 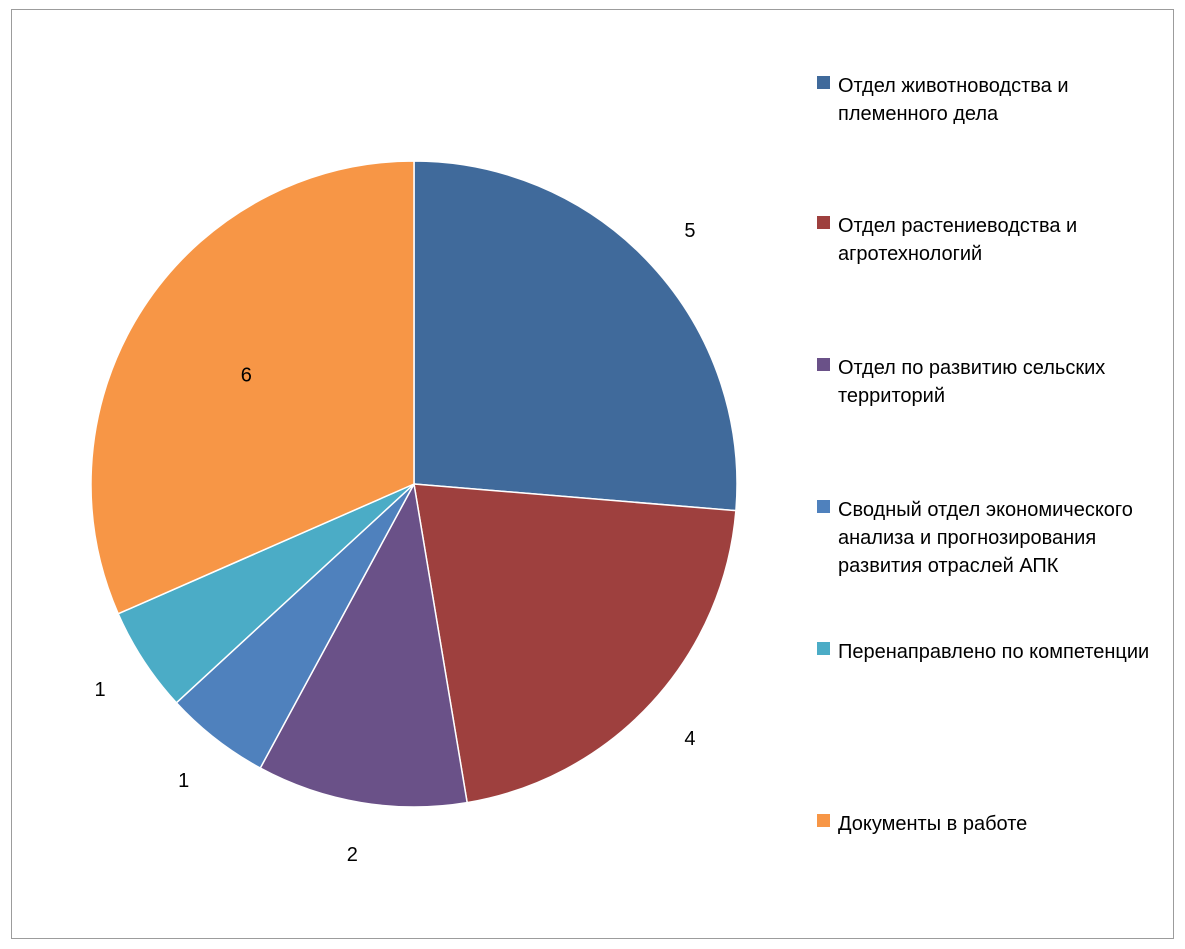 What do you see at coordinates (183, 781) in the screenshot?
I see `data-label-4: 1` at bounding box center [183, 781].